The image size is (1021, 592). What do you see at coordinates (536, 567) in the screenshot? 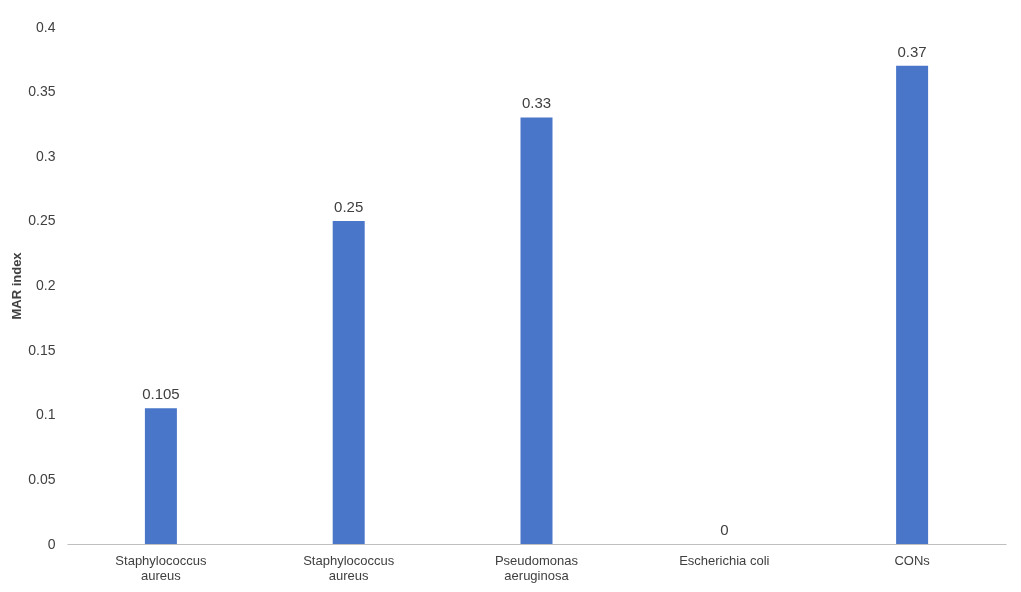
I see `x-tick-label: Pseudomonas aeruginosa` at bounding box center [536, 567].